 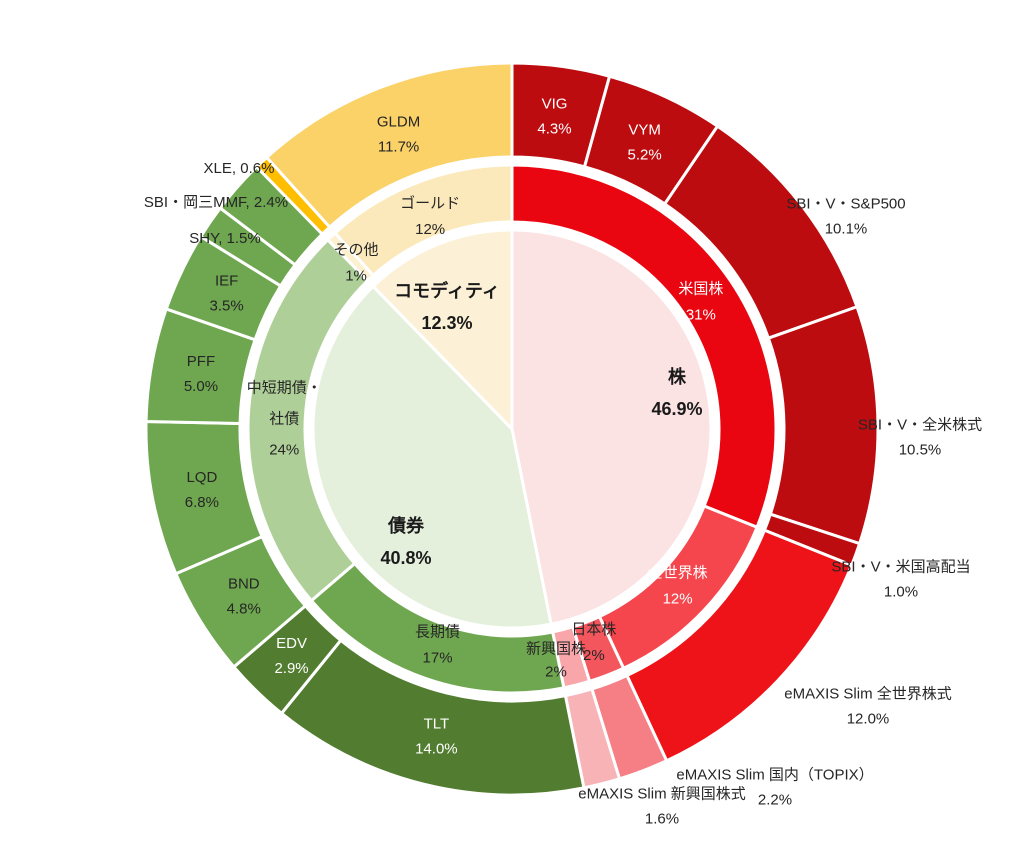 I want to click on label-bnd: BND 4.8%, so click(x=244, y=597).